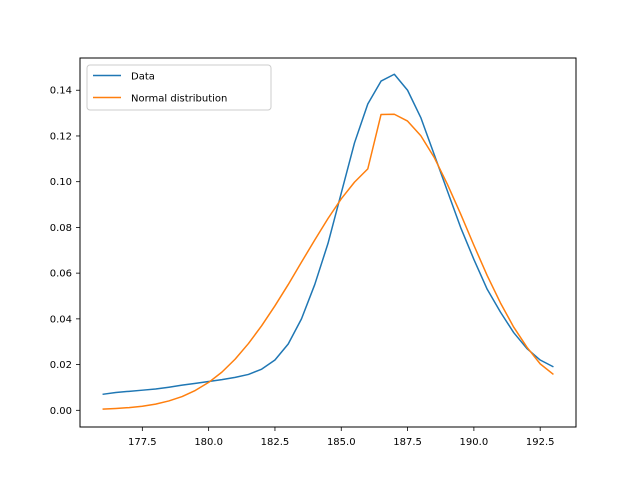 The height and width of the screenshot is (480, 640). Describe the element at coordinates (61, 136) in the screenshot. I see `y-tick-label: 0.12` at that location.